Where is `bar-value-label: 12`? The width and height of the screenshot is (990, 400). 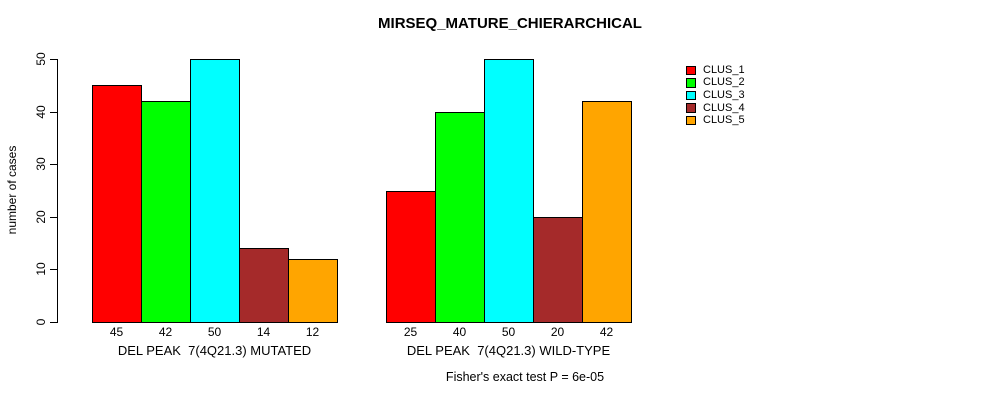
bar-value-label: 12 is located at coordinates (312, 332).